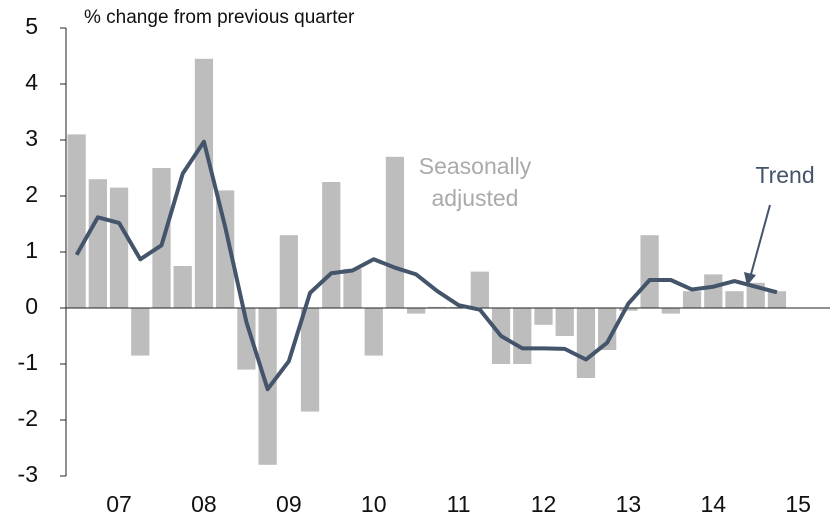 The width and height of the screenshot is (830, 530). What do you see at coordinates (459, 504) in the screenshot?
I see `x-tick-label: 11` at bounding box center [459, 504].